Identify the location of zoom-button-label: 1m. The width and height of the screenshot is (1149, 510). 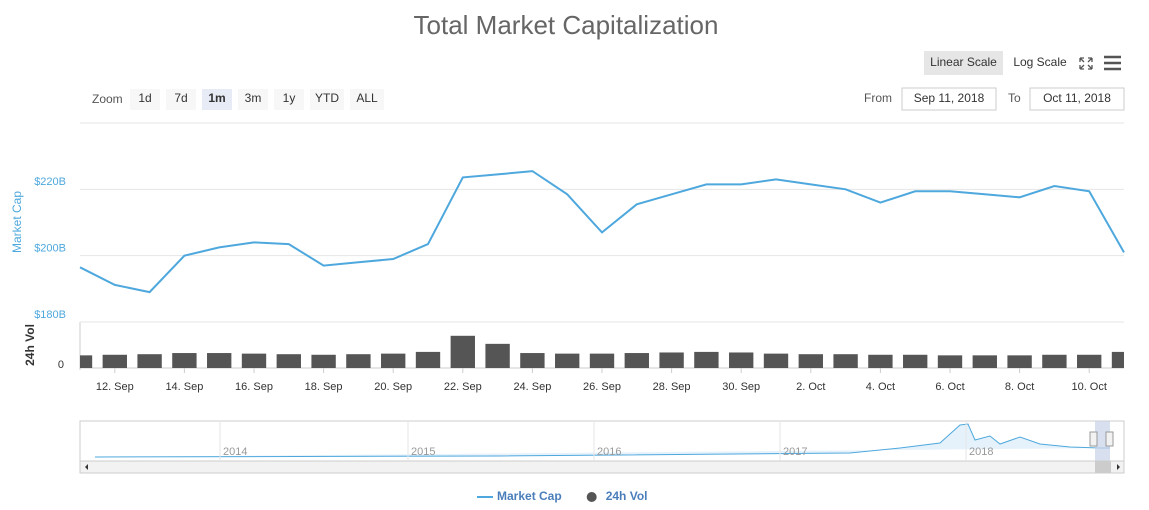
(216, 98).